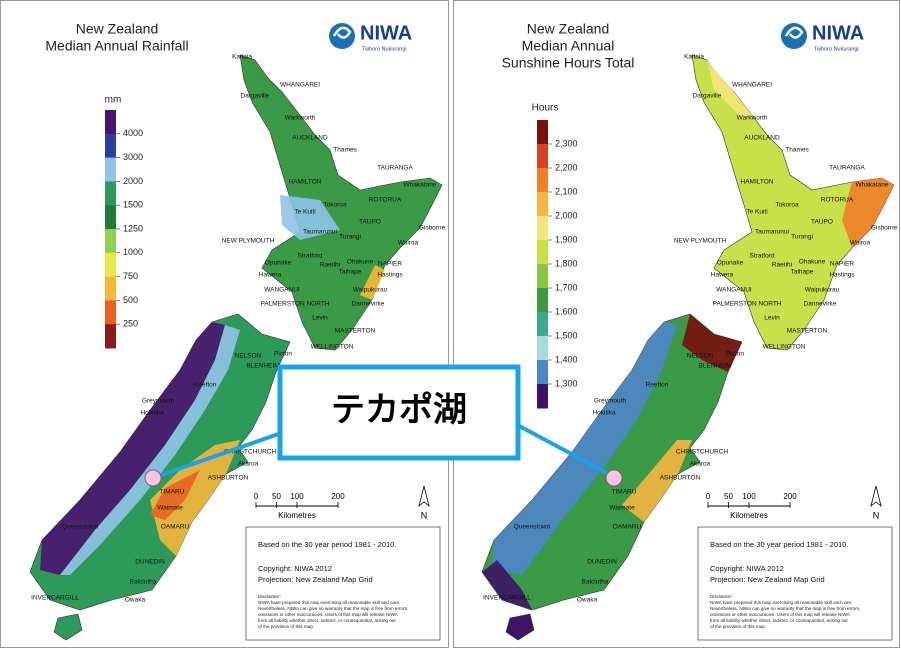 This screenshot has height=648, width=901. What do you see at coordinates (360, 262) in the screenshot?
I see `place-label: Ohakune` at bounding box center [360, 262].